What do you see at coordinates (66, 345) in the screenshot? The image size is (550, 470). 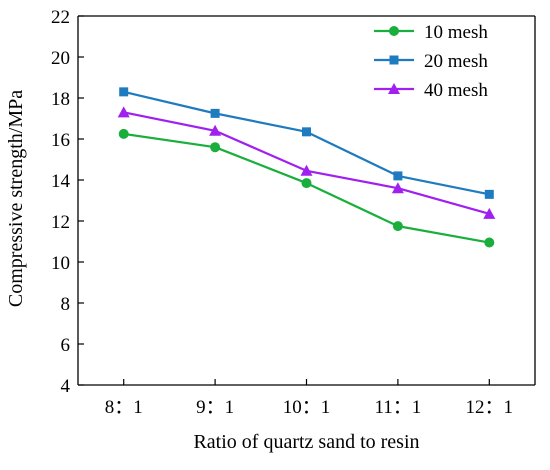 I see `y-tick-label: 6` at bounding box center [66, 345].